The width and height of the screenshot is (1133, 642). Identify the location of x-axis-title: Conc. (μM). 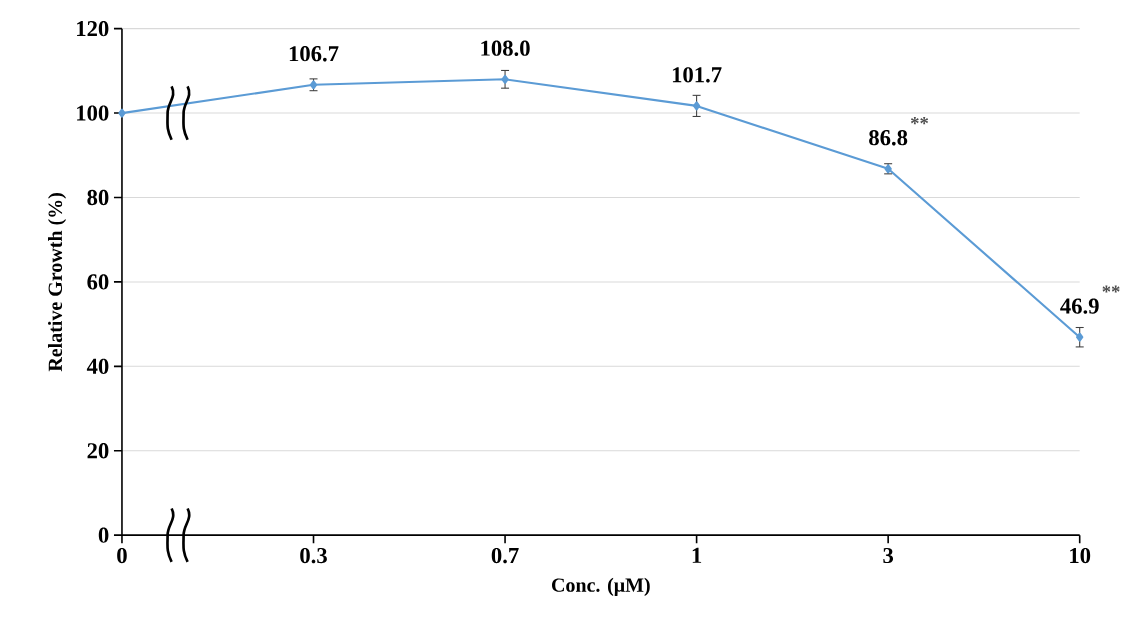
(601, 586).